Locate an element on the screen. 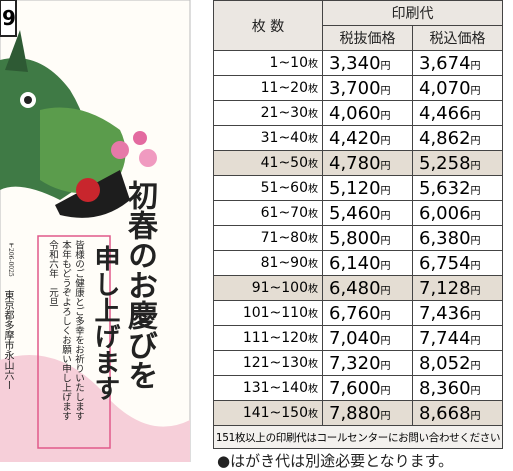  cell-value: 81~90 is located at coordinates (284, 263).